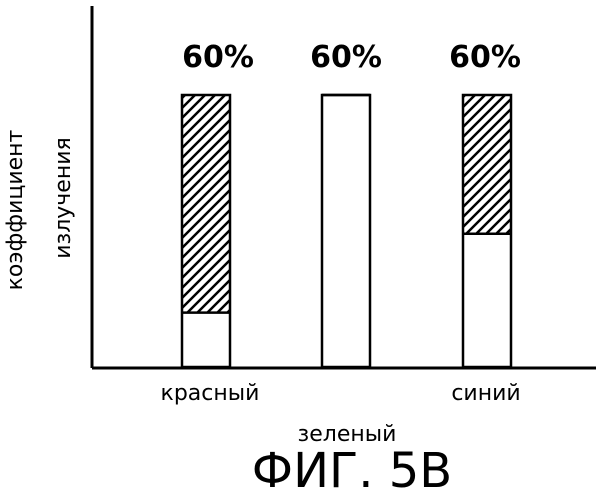 Image resolution: width=601 pixels, height=500 pixels. What do you see at coordinates (206, 340) in the screenshot?
I see `bar-red-plain-segment` at bounding box center [206, 340].